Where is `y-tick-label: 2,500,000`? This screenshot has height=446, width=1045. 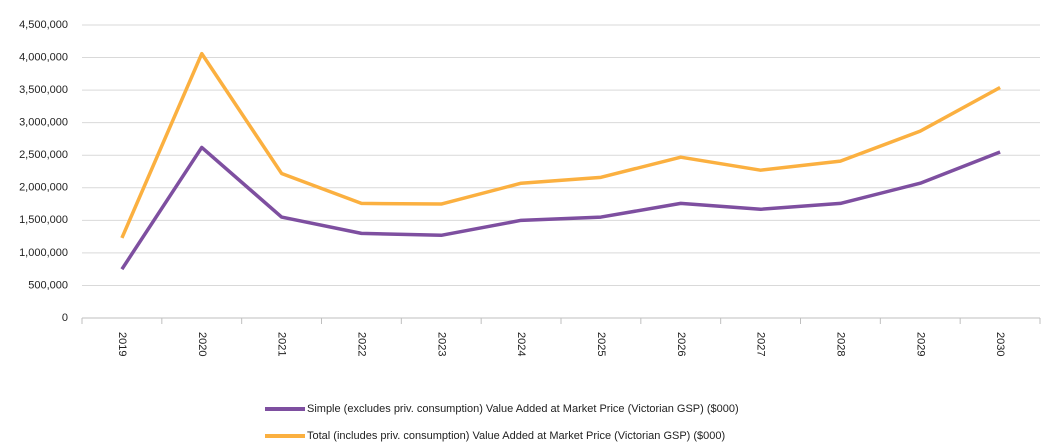 y-tick-label: 2,500,000 is located at coordinates (43, 155).